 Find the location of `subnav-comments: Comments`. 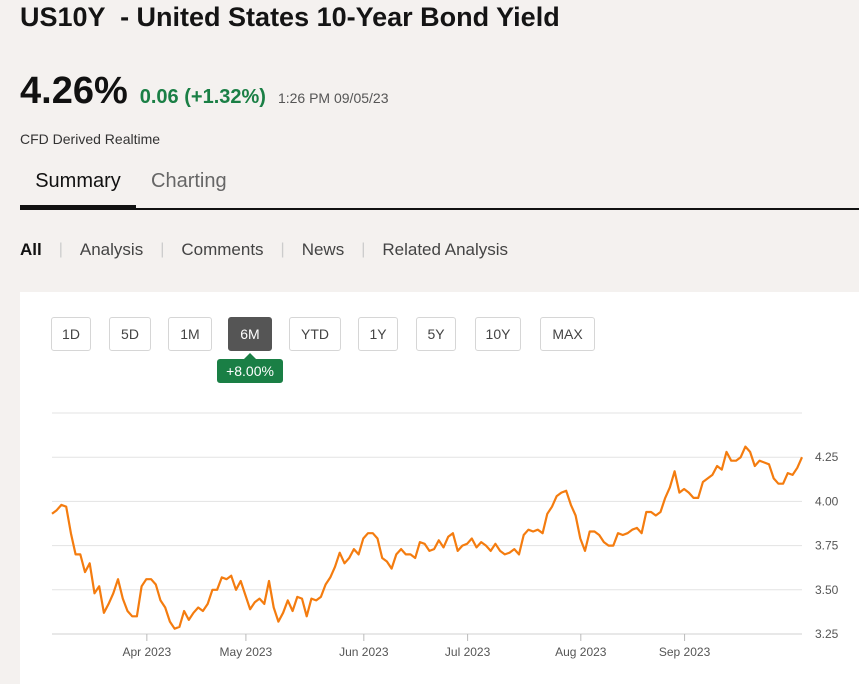

subnav-comments: Comments is located at coordinates (222, 249).